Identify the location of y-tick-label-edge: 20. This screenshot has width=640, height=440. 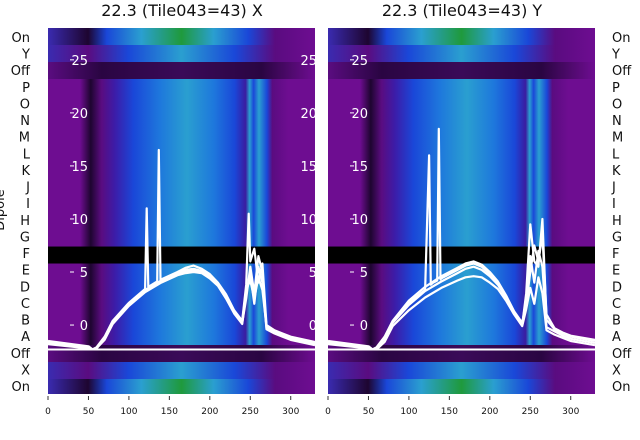
(308, 114).